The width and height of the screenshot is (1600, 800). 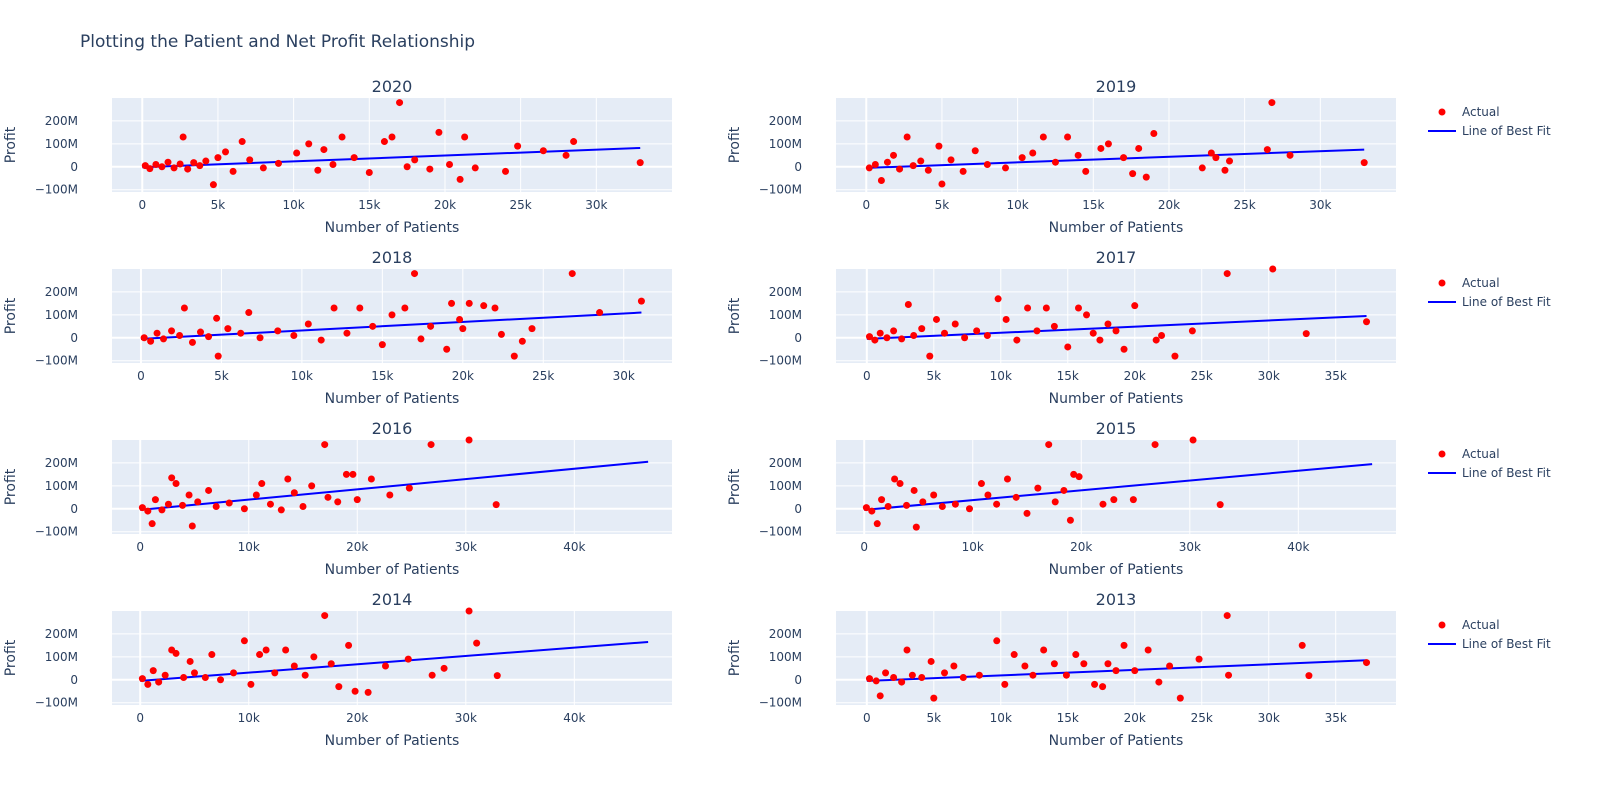 I want to click on x-tick-label: 0, so click(x=867, y=718).